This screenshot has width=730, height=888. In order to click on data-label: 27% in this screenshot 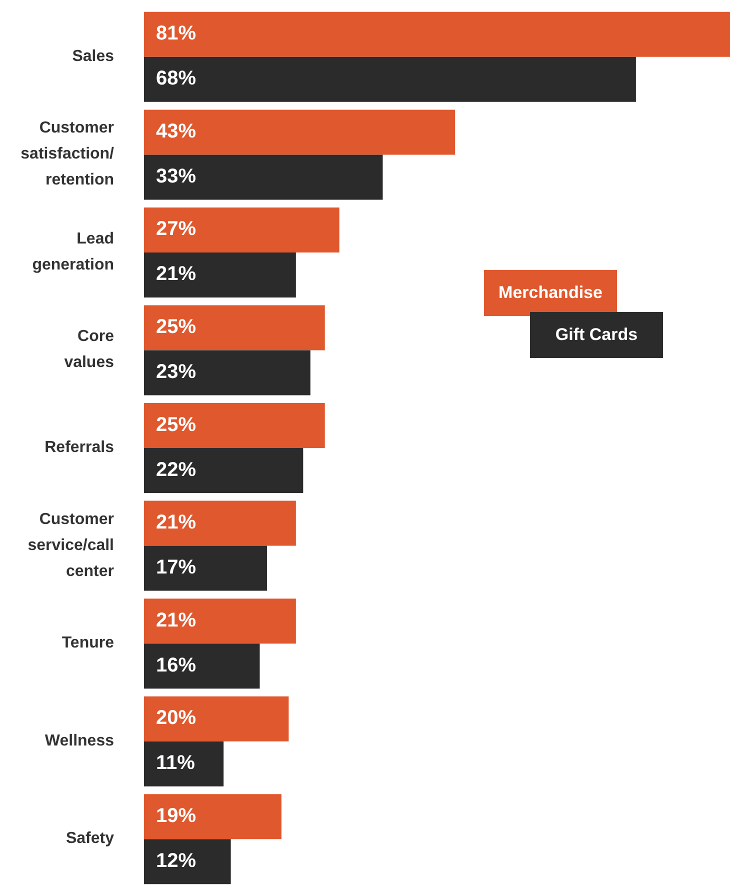, I will do `click(176, 229)`.